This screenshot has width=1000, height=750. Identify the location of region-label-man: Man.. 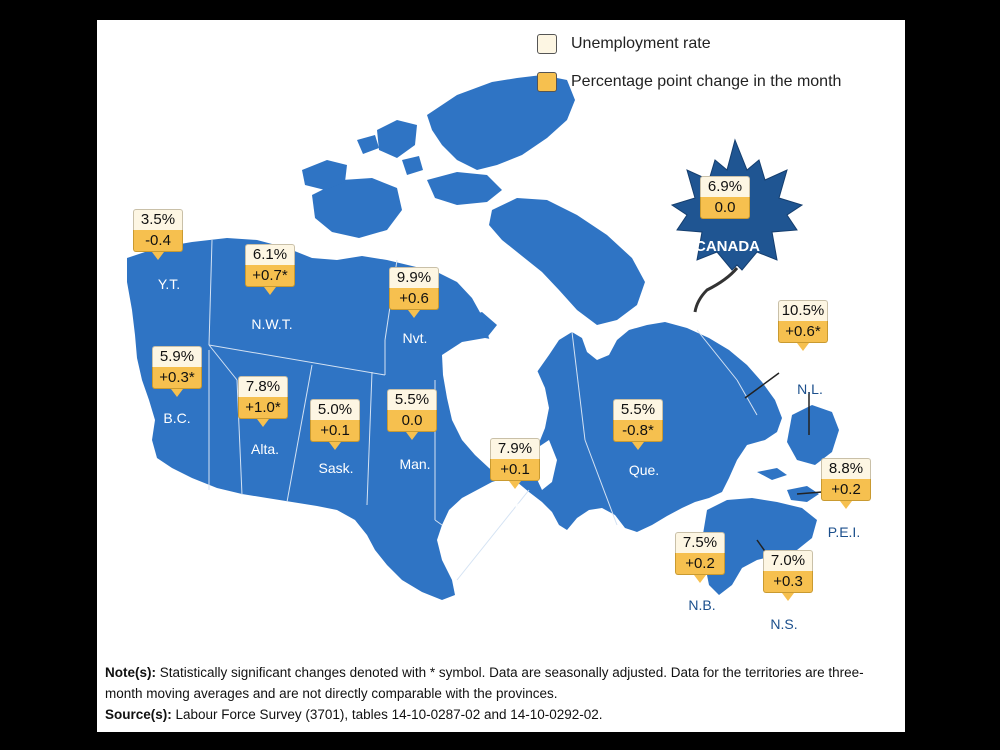
(415, 464).